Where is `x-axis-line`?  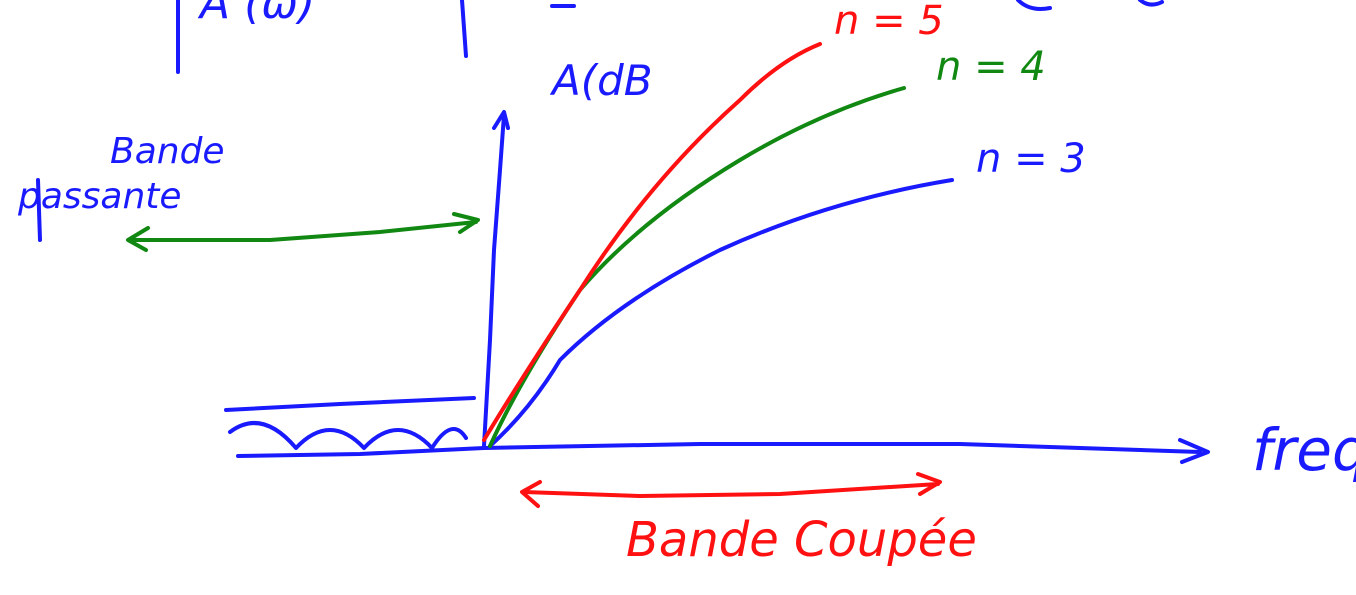
x-axis-line is located at coordinates (719, 450).